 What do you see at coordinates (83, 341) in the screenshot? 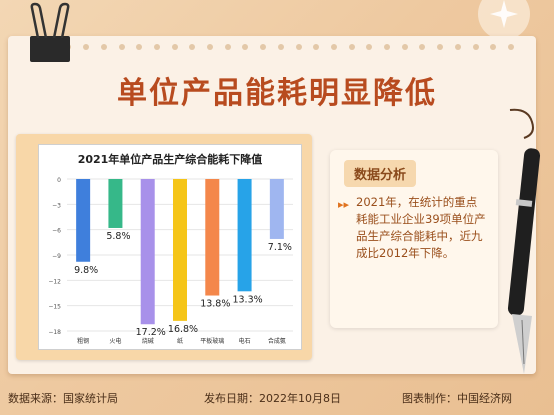
I see `category-label: 粗钢` at bounding box center [83, 341].